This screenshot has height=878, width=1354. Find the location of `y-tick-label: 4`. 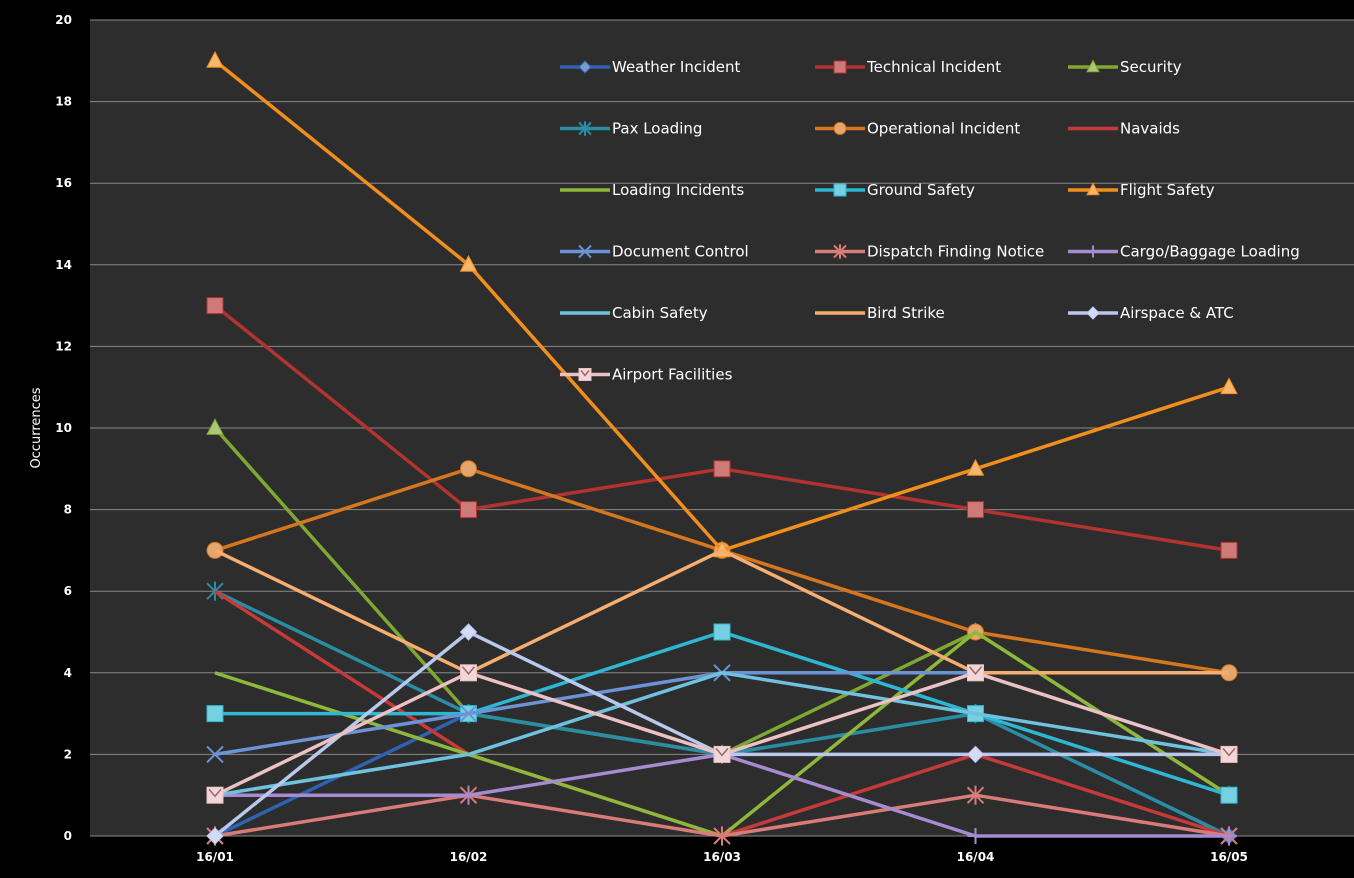

y-tick-label: 4 is located at coordinates (68, 673).